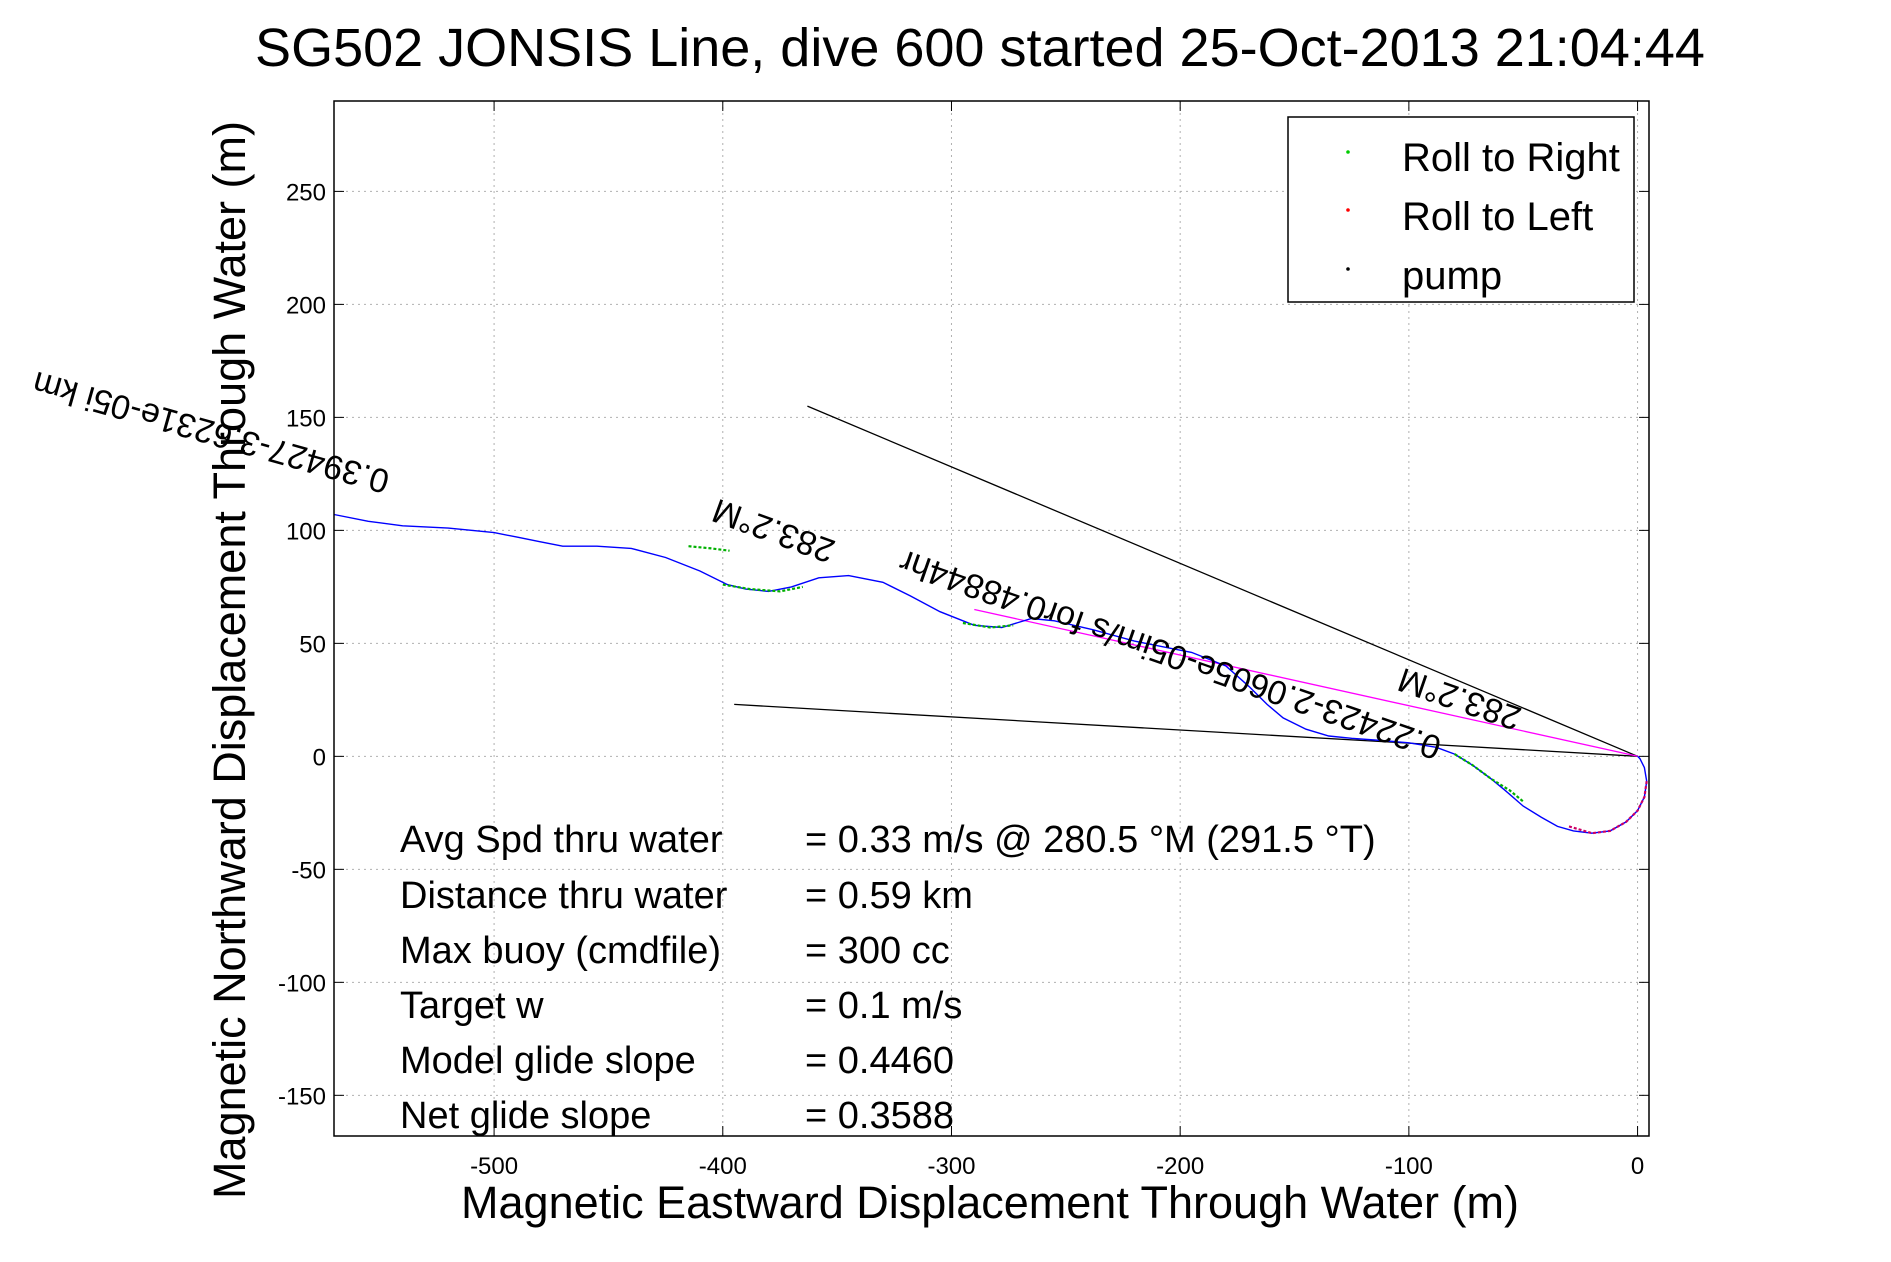  What do you see at coordinates (472, 1006) in the screenshot?
I see `stat-label-target-w: Target w` at bounding box center [472, 1006].